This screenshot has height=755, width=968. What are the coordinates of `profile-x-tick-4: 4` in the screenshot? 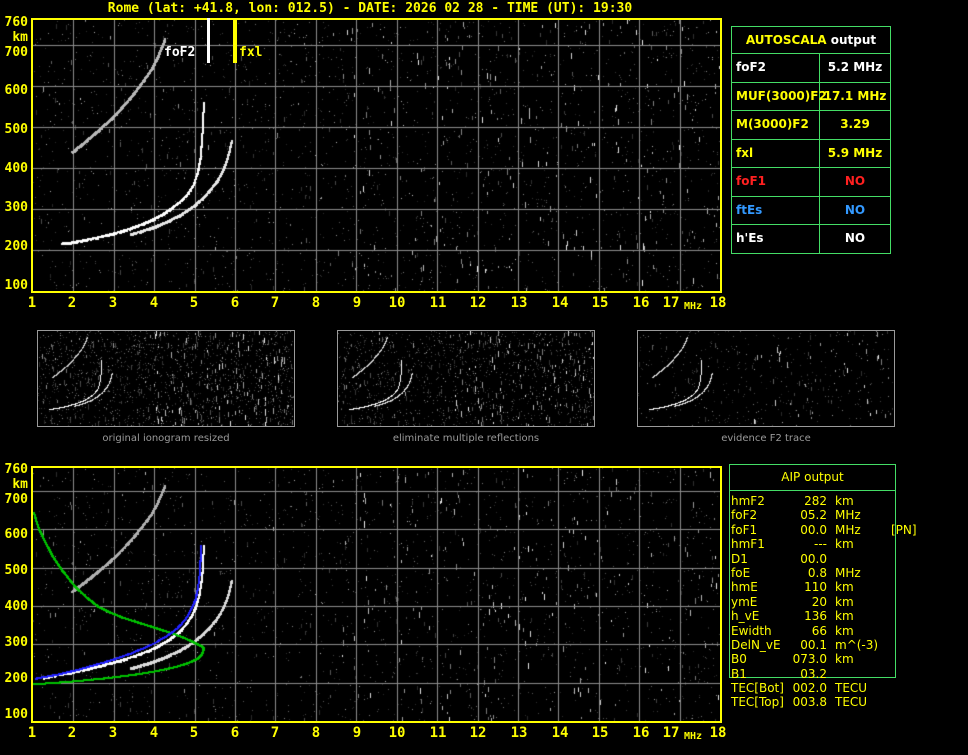 It's located at (154, 733).